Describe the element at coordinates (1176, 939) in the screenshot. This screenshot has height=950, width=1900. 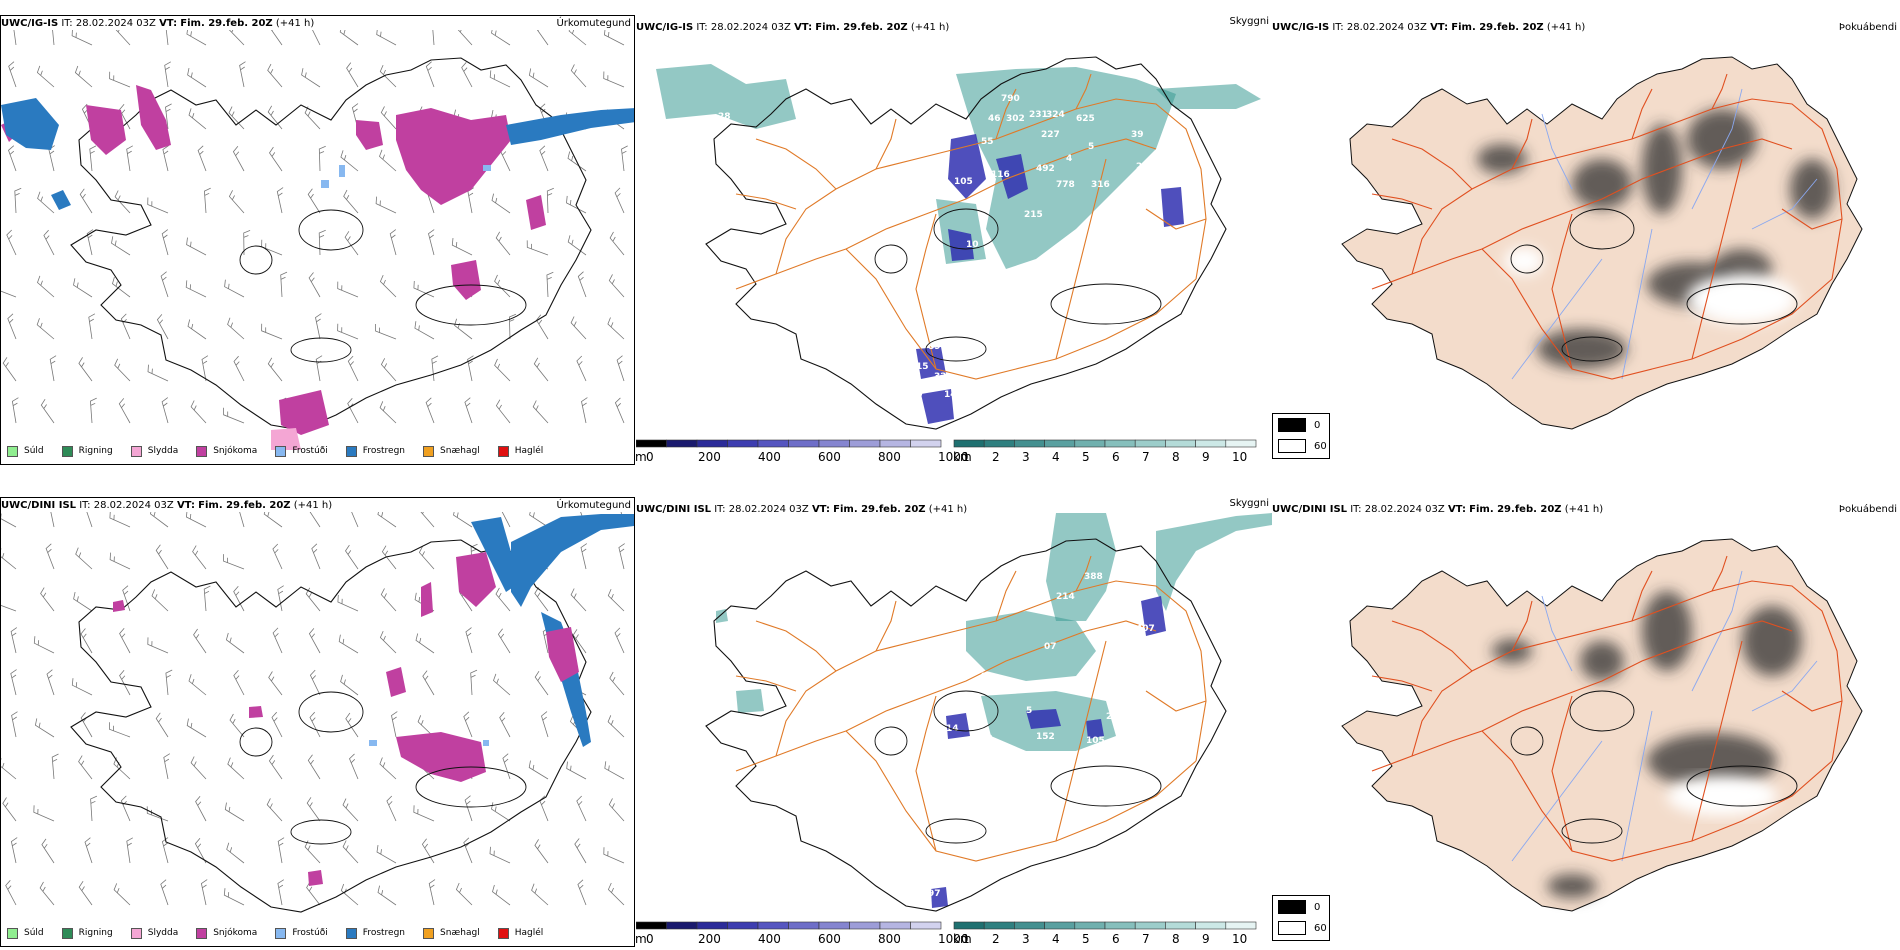
I see `colorbar-tick-label: 8` at that location.